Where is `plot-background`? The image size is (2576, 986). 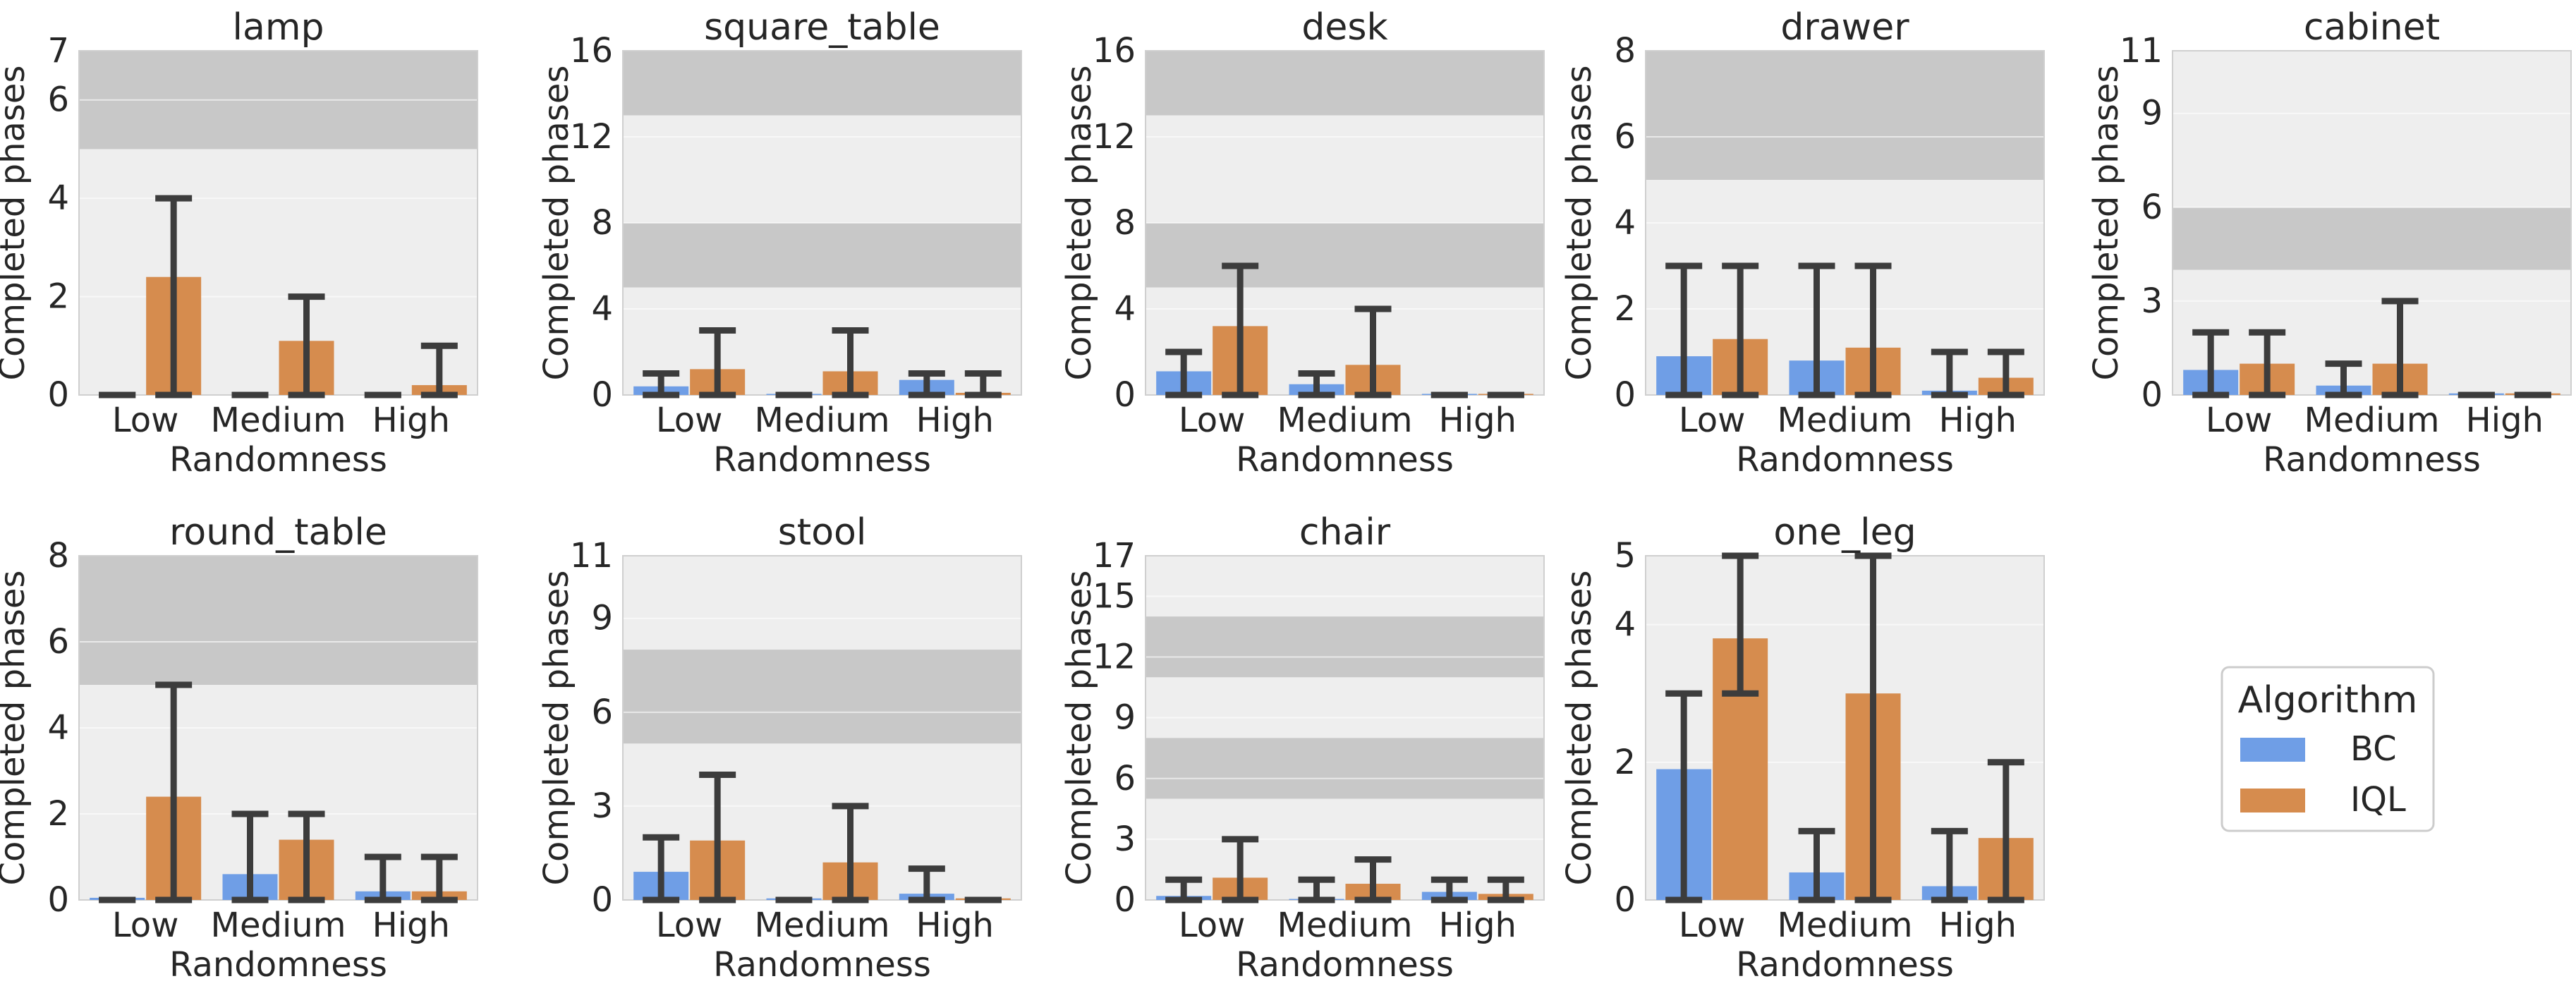 plot-background is located at coordinates (1845, 728).